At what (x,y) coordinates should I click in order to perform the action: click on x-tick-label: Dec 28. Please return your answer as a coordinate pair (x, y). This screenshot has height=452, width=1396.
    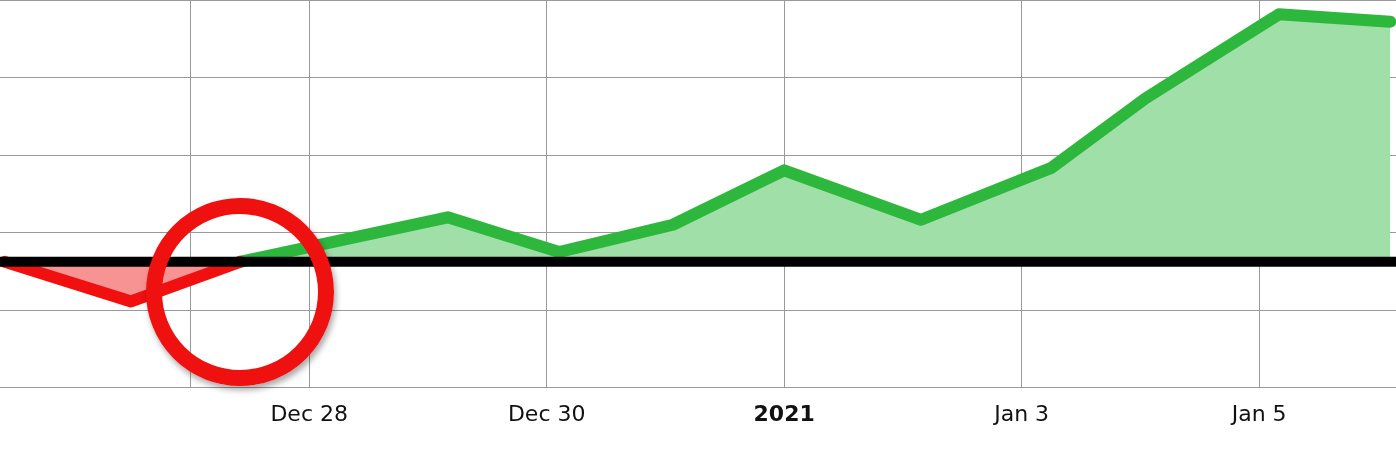
    Looking at the image, I should click on (309, 413).